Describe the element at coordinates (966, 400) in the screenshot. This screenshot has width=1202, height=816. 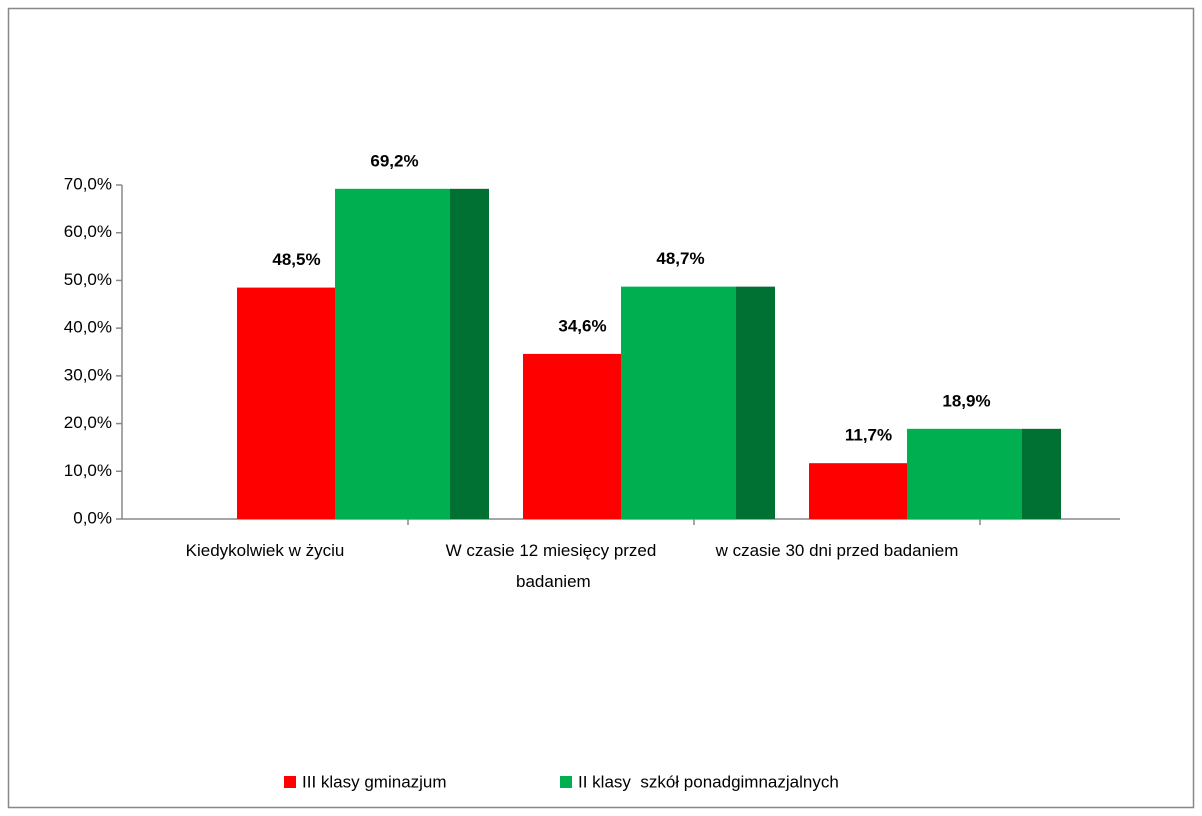
I see `data-label: 18,9%` at that location.